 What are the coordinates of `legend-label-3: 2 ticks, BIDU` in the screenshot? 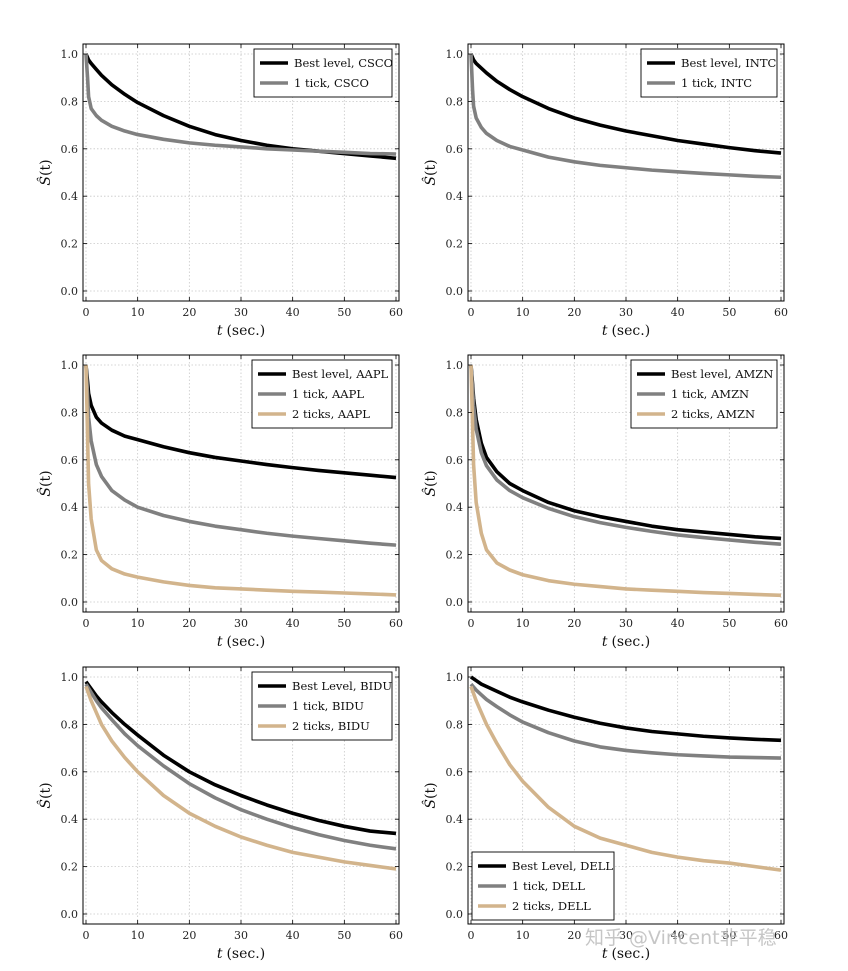 It's located at (331, 726).